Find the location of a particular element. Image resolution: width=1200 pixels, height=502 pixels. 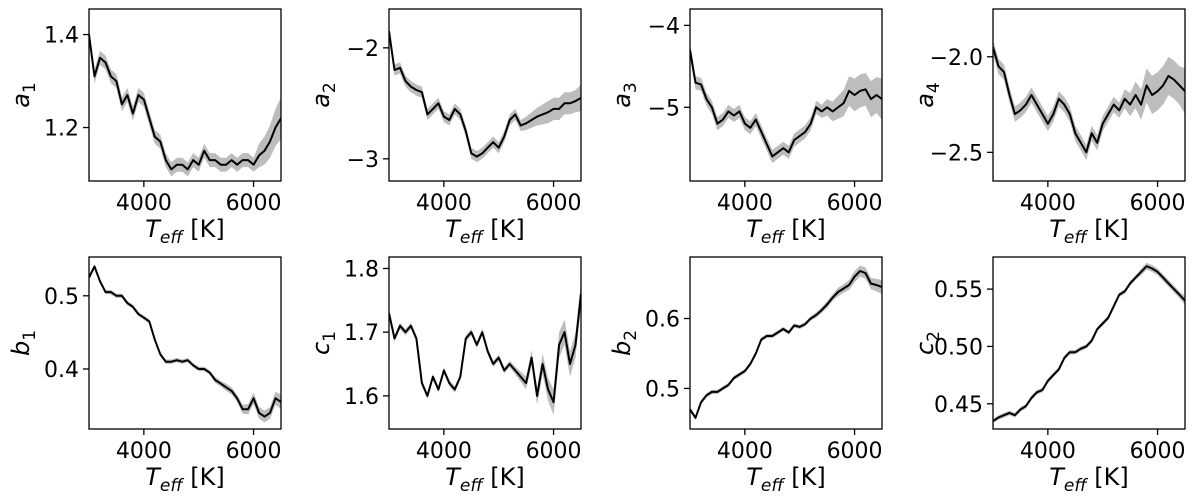

y-tick-label: 1.7 is located at coordinates (361, 333).